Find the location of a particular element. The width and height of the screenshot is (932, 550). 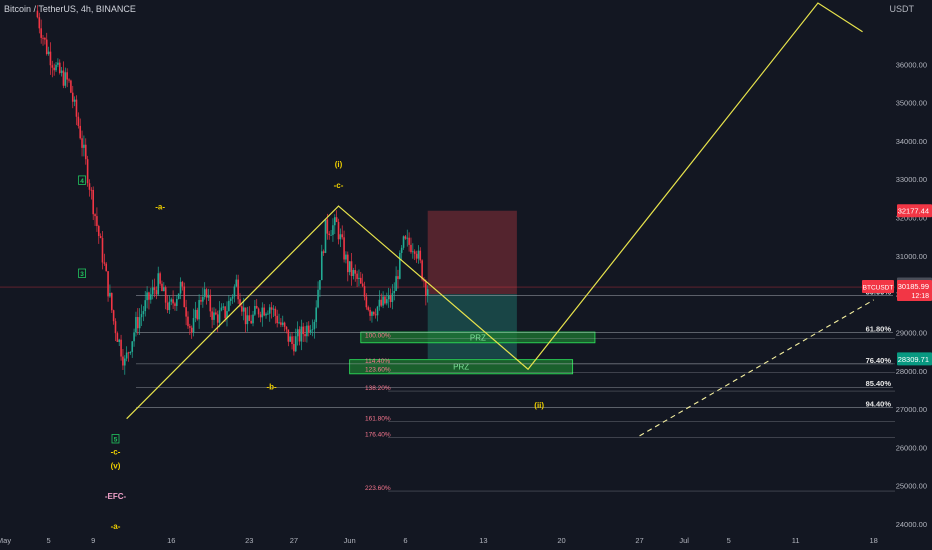

wave-label: -a- is located at coordinates (160, 207).